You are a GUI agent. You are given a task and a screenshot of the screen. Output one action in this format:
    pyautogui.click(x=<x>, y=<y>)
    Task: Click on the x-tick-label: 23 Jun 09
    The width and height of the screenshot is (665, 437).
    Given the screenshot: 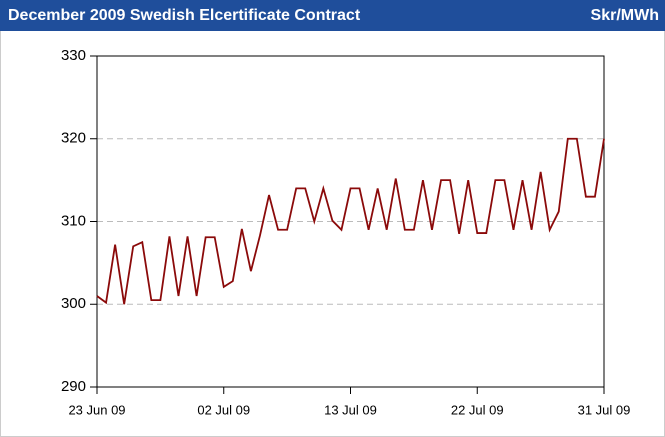 What is the action you would take?
    pyautogui.click(x=96, y=409)
    